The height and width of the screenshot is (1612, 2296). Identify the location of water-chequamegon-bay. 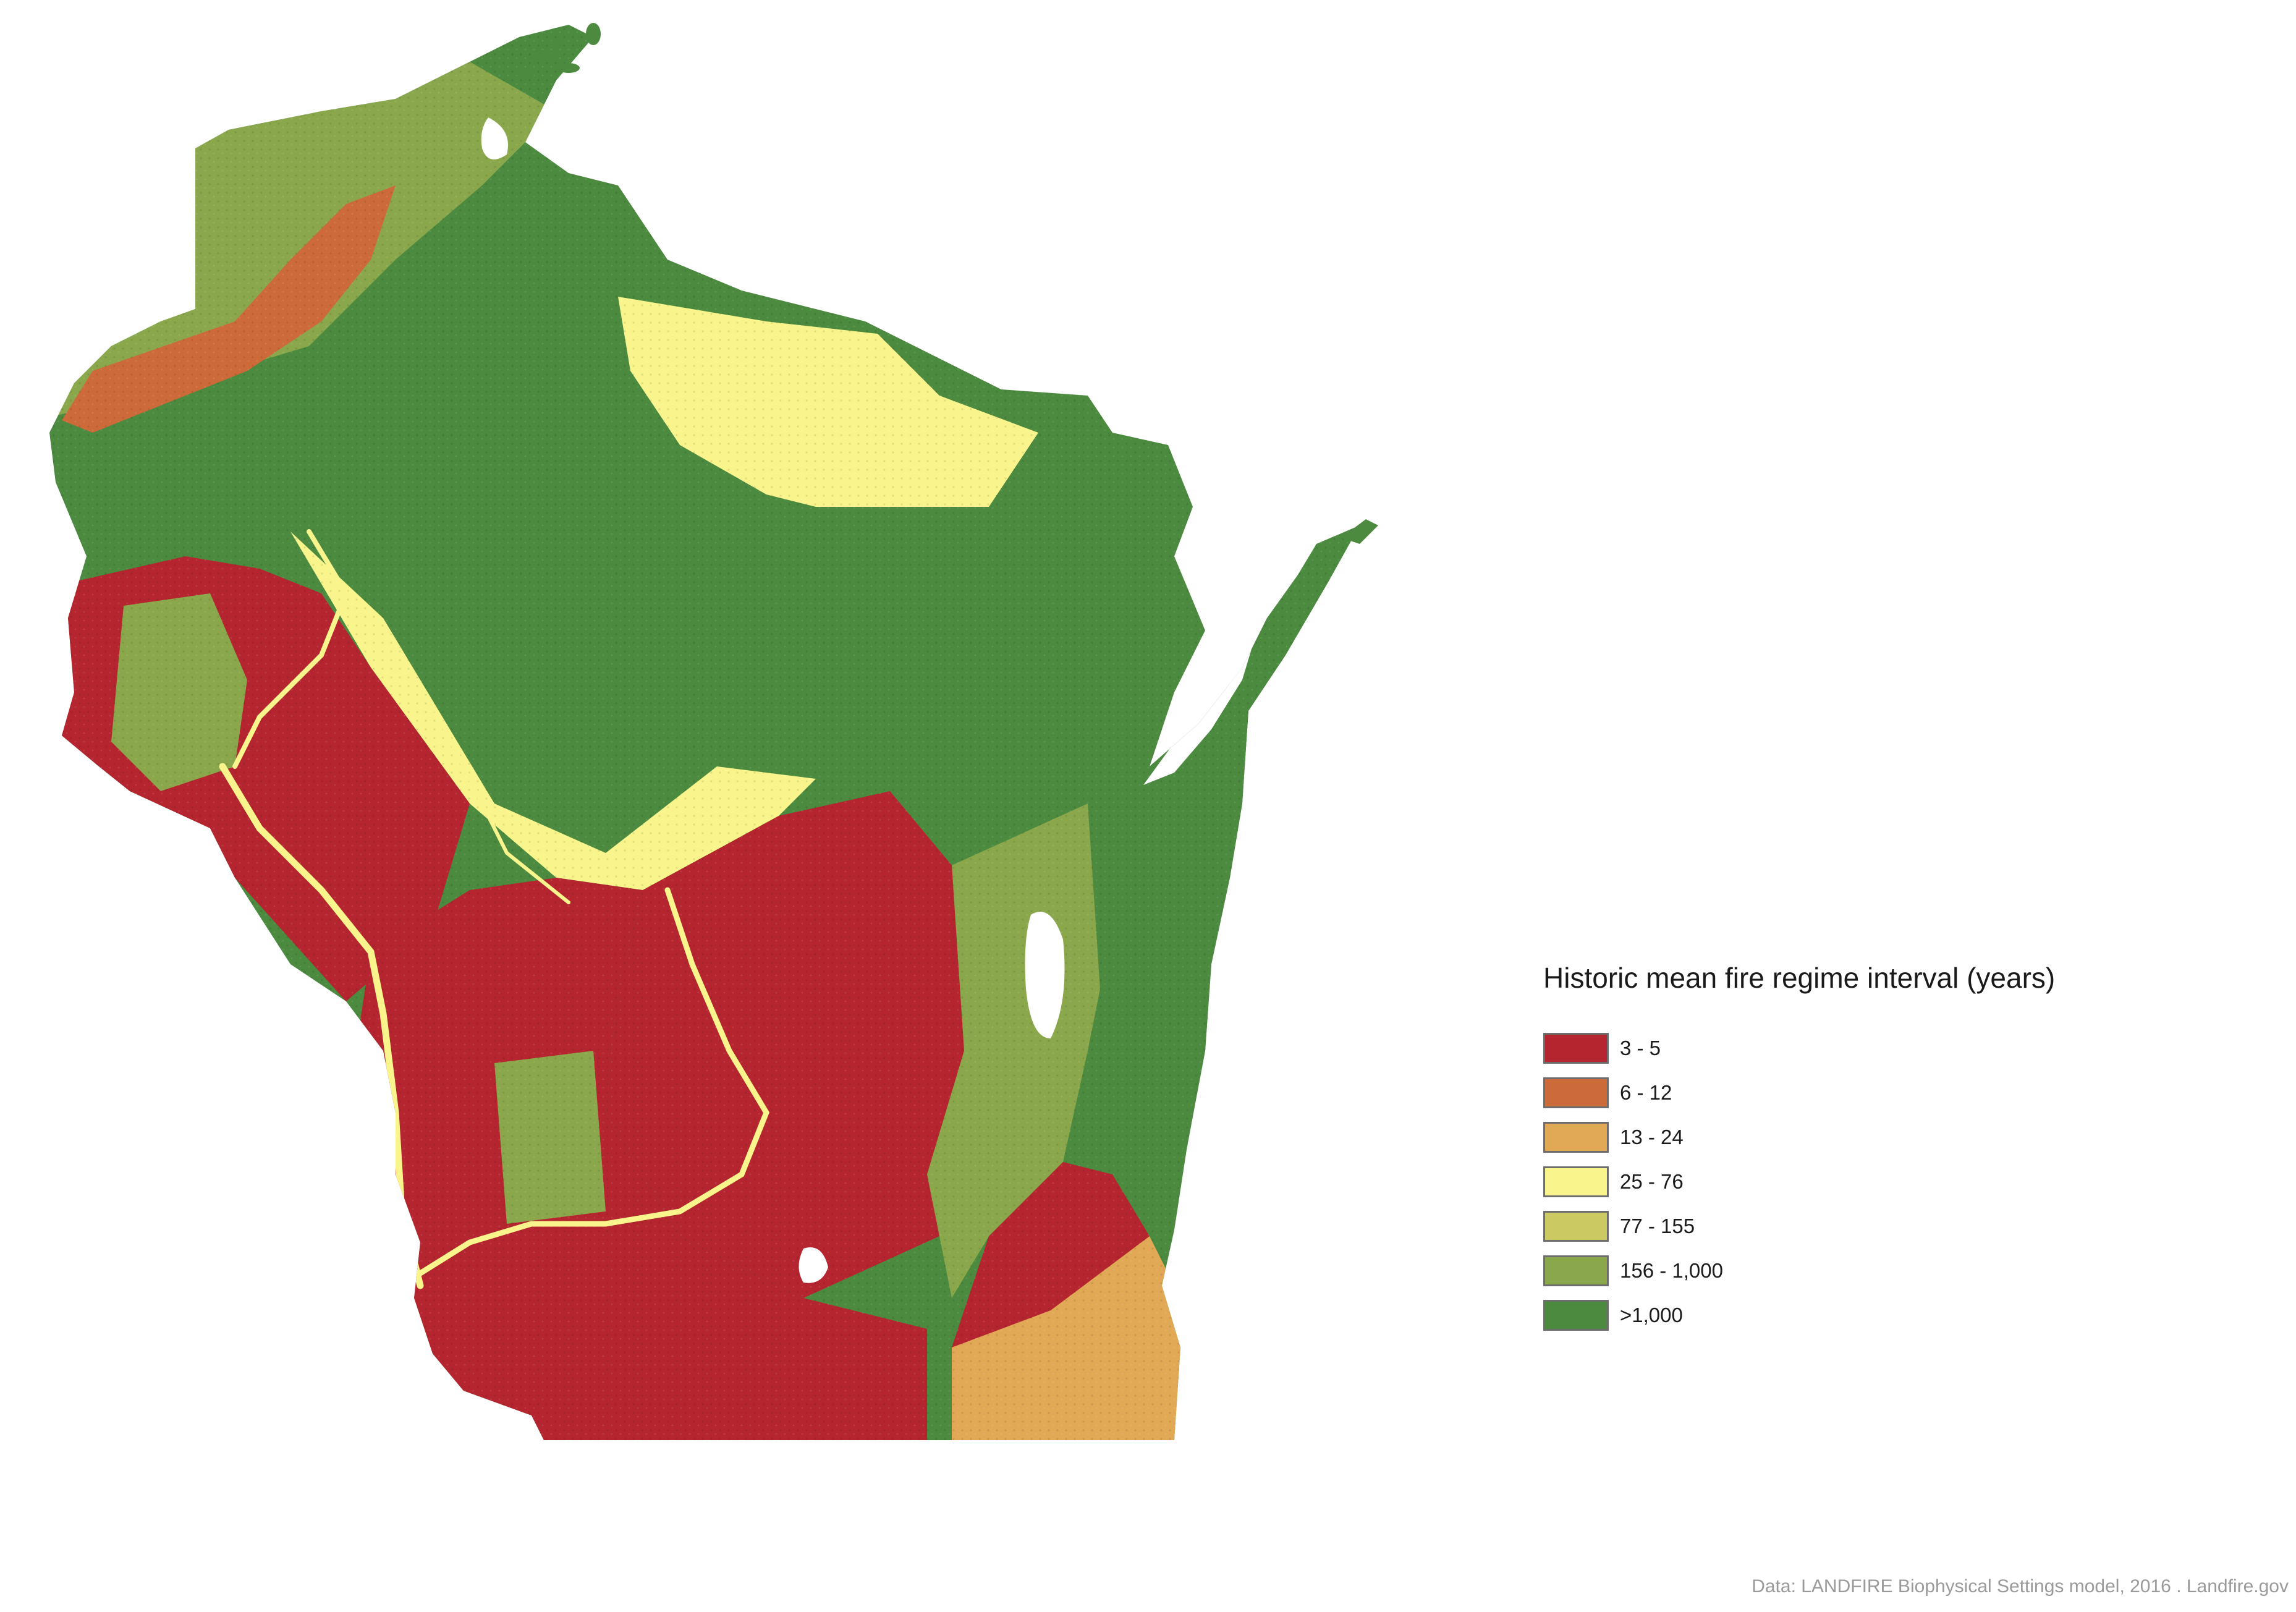
(495, 138).